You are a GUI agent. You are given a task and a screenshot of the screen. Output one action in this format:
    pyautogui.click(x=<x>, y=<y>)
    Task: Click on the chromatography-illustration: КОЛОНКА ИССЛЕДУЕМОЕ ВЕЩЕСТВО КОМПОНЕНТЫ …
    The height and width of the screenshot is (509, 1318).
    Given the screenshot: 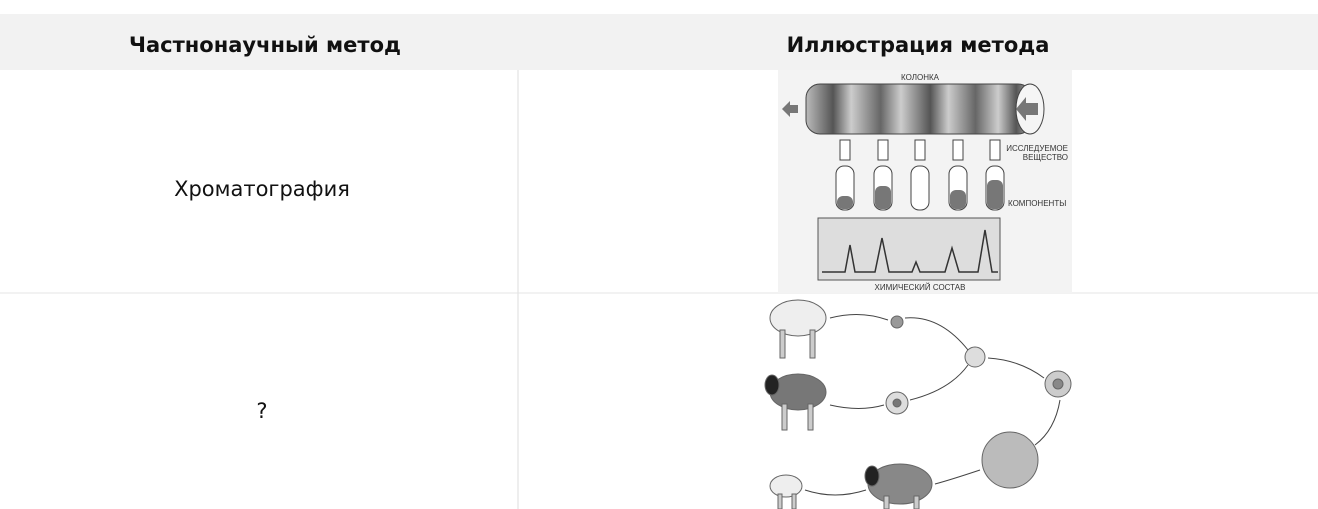 What is the action you would take?
    pyautogui.click(x=925, y=181)
    